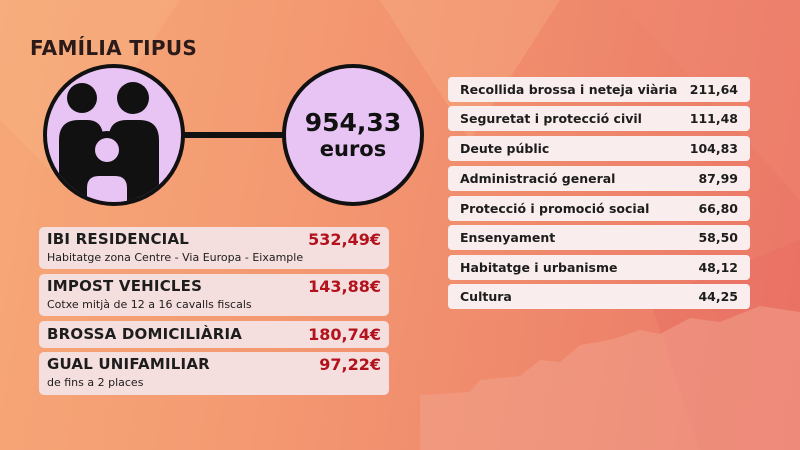  Describe the element at coordinates (114, 48) in the screenshot. I see `page-title: FAMÍLIA TIPUS` at that location.